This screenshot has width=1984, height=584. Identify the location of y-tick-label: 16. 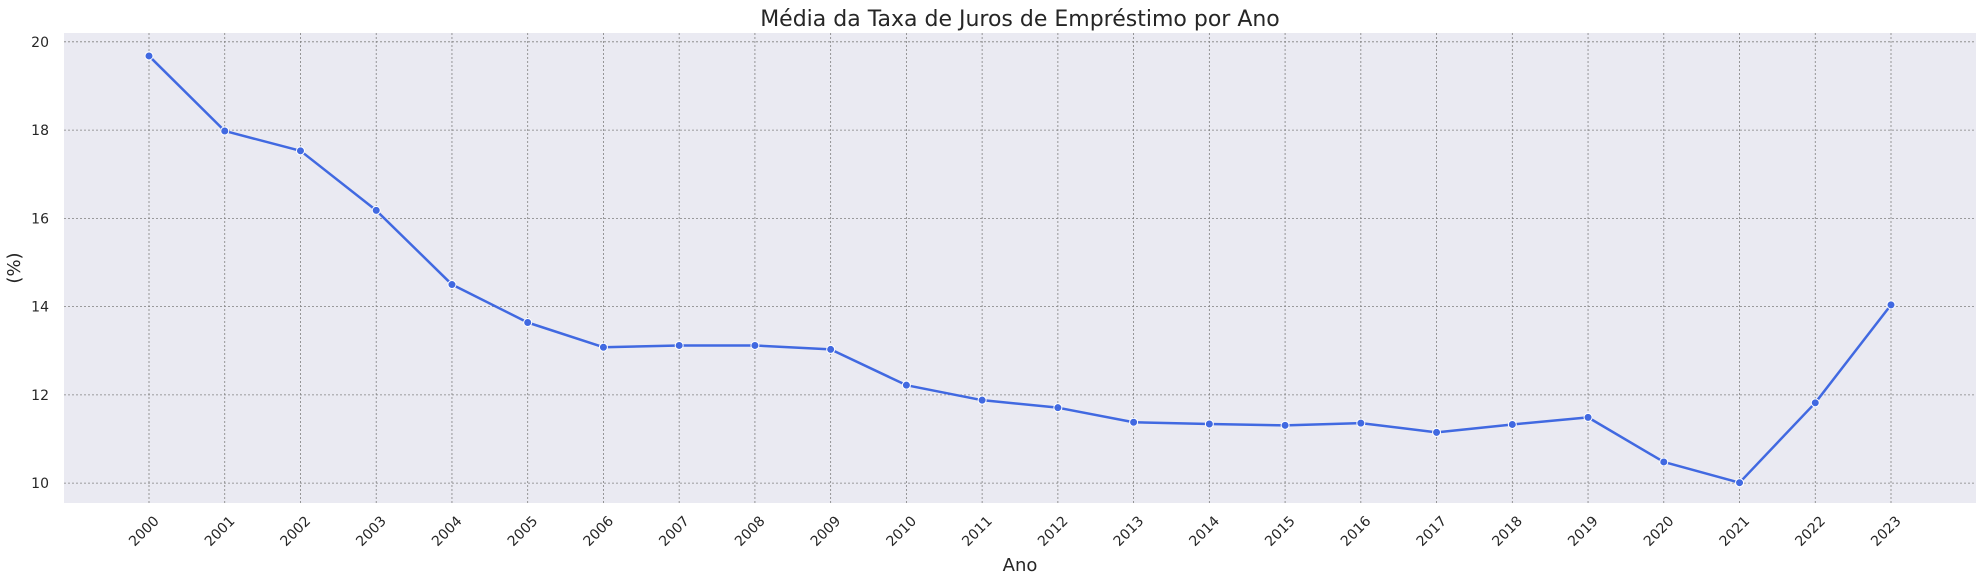
(40, 219).